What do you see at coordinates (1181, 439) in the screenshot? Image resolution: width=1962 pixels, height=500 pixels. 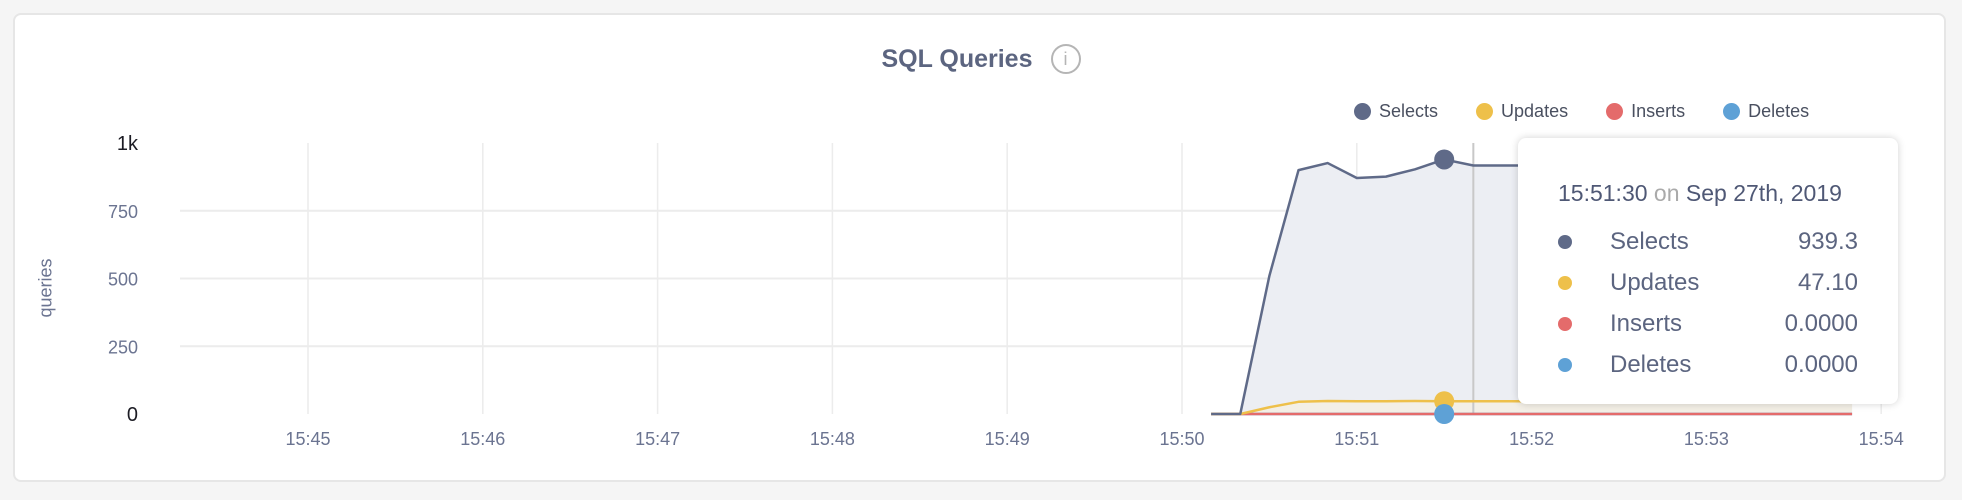 I see `x-tick-label: 15:50` at bounding box center [1181, 439].